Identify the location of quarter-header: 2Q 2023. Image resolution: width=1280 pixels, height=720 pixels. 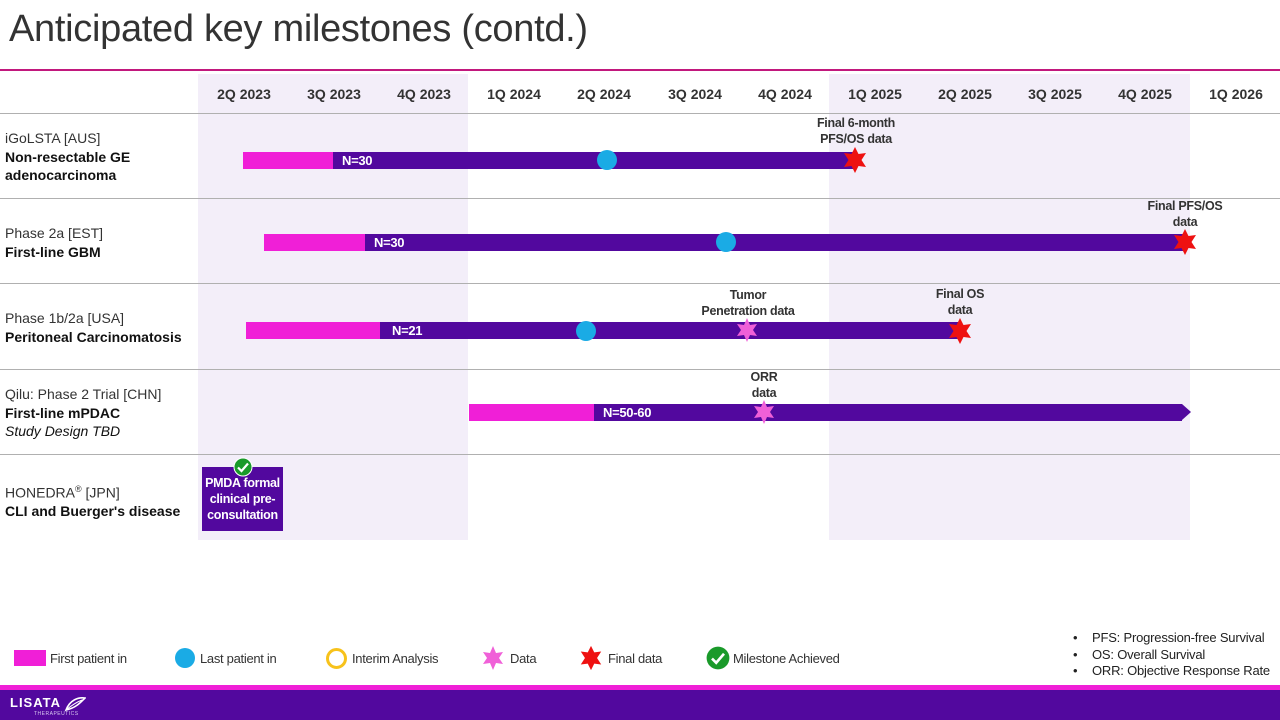
(244, 94).